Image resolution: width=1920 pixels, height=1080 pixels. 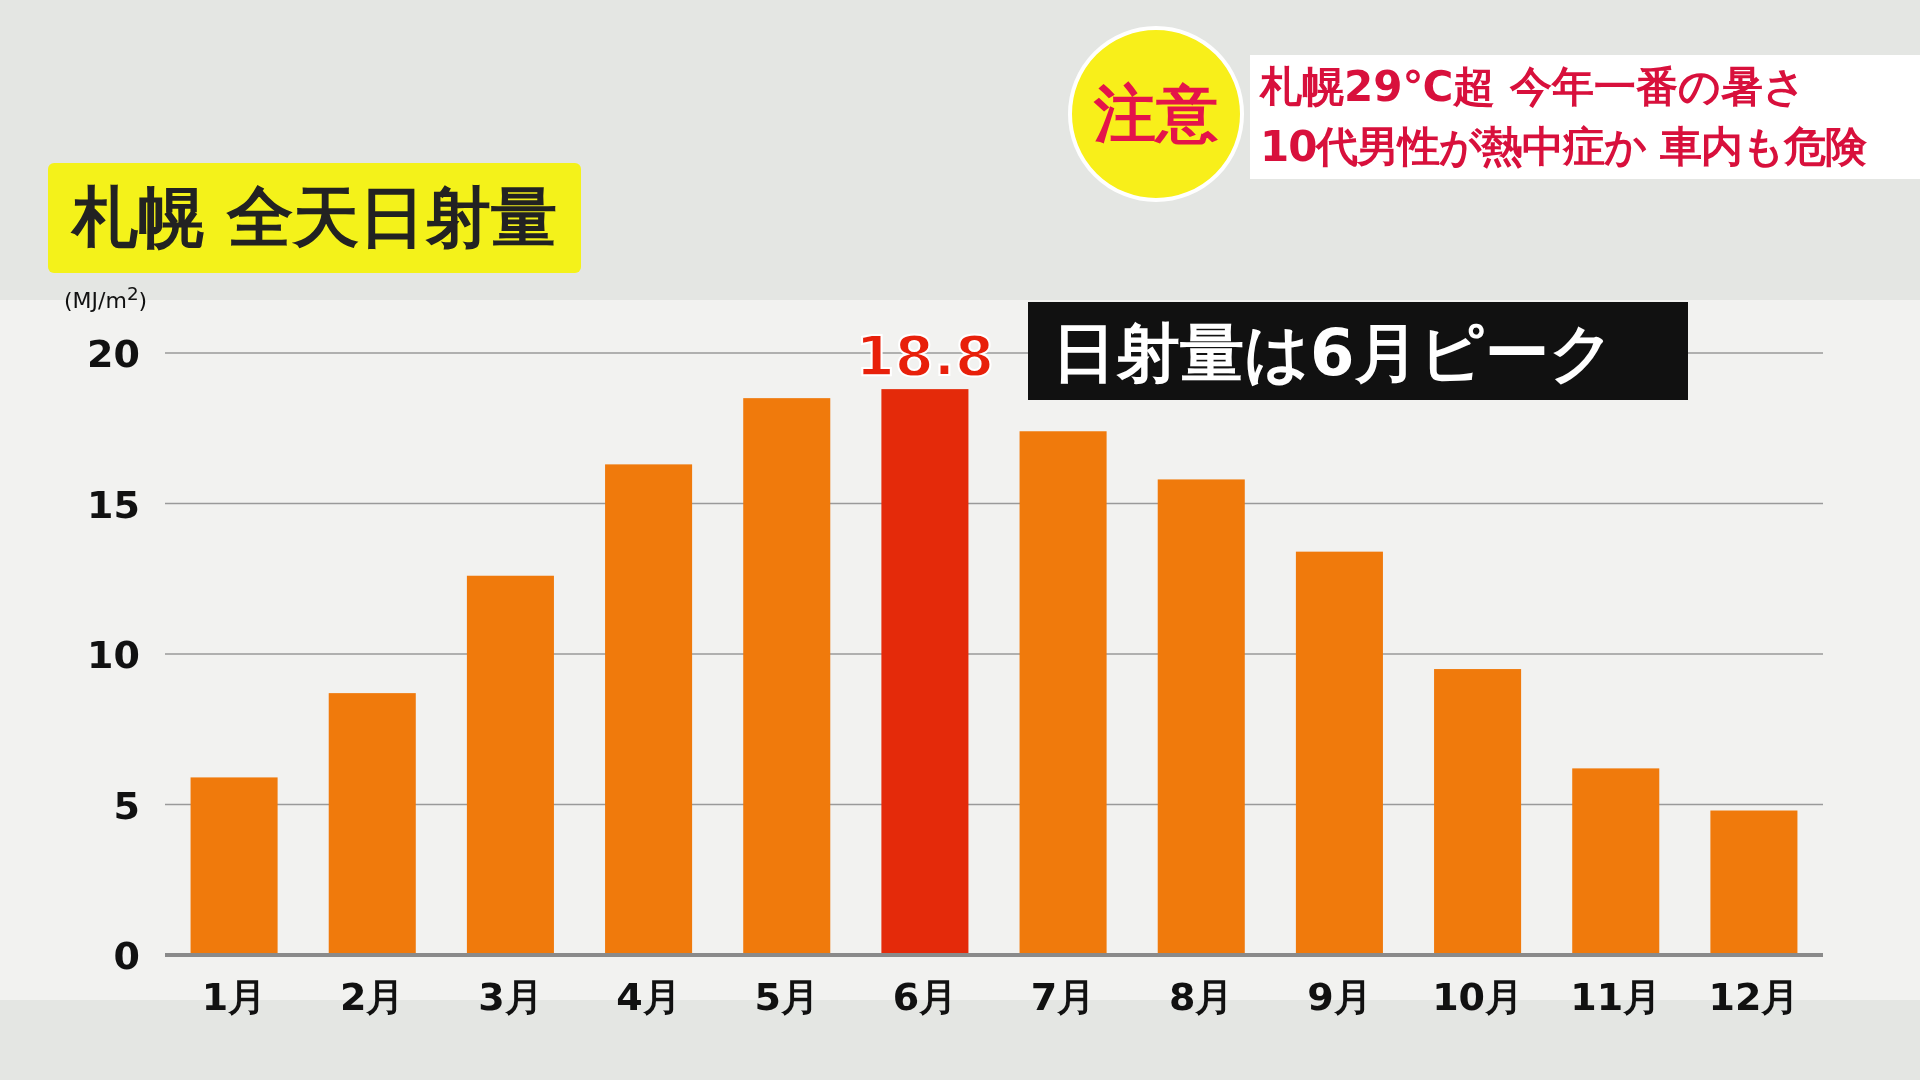 What do you see at coordinates (113, 354) in the screenshot?
I see `y-tick-label: 20` at bounding box center [113, 354].